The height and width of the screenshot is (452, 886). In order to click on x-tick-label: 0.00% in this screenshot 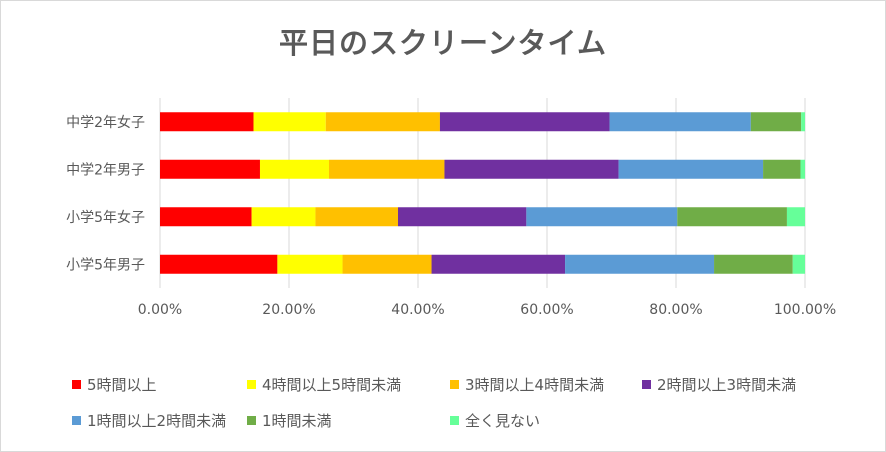, I will do `click(160, 310)`.